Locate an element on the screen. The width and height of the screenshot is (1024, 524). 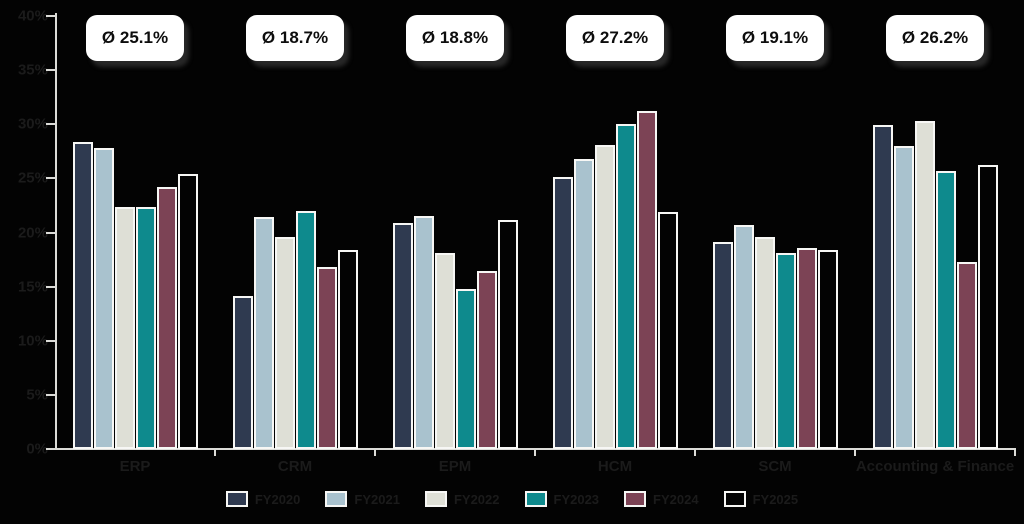
y-axis-tick-label: 5% is located at coordinates (37, 395).